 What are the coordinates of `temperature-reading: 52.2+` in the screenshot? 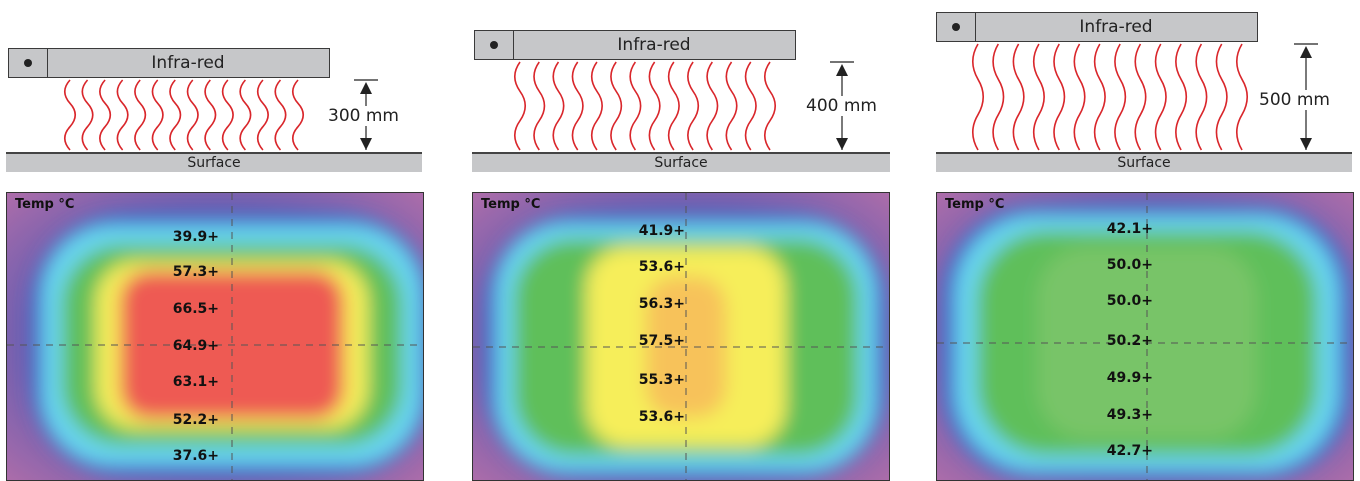 It's located at (195, 420).